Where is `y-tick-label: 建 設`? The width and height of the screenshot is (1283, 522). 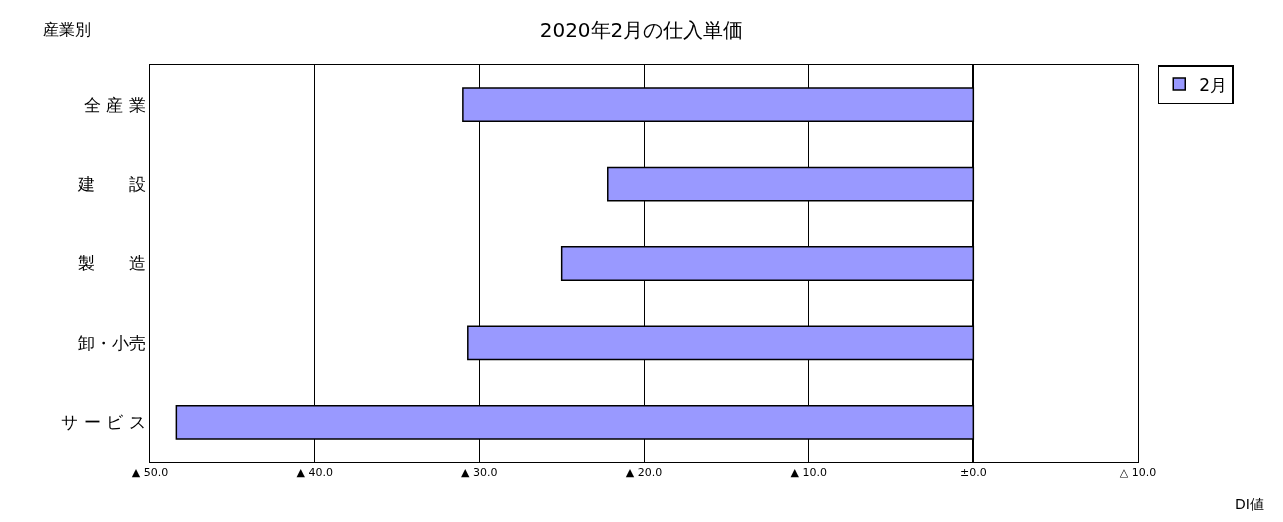
y-tick-label: 建 設 is located at coordinates (111, 184).